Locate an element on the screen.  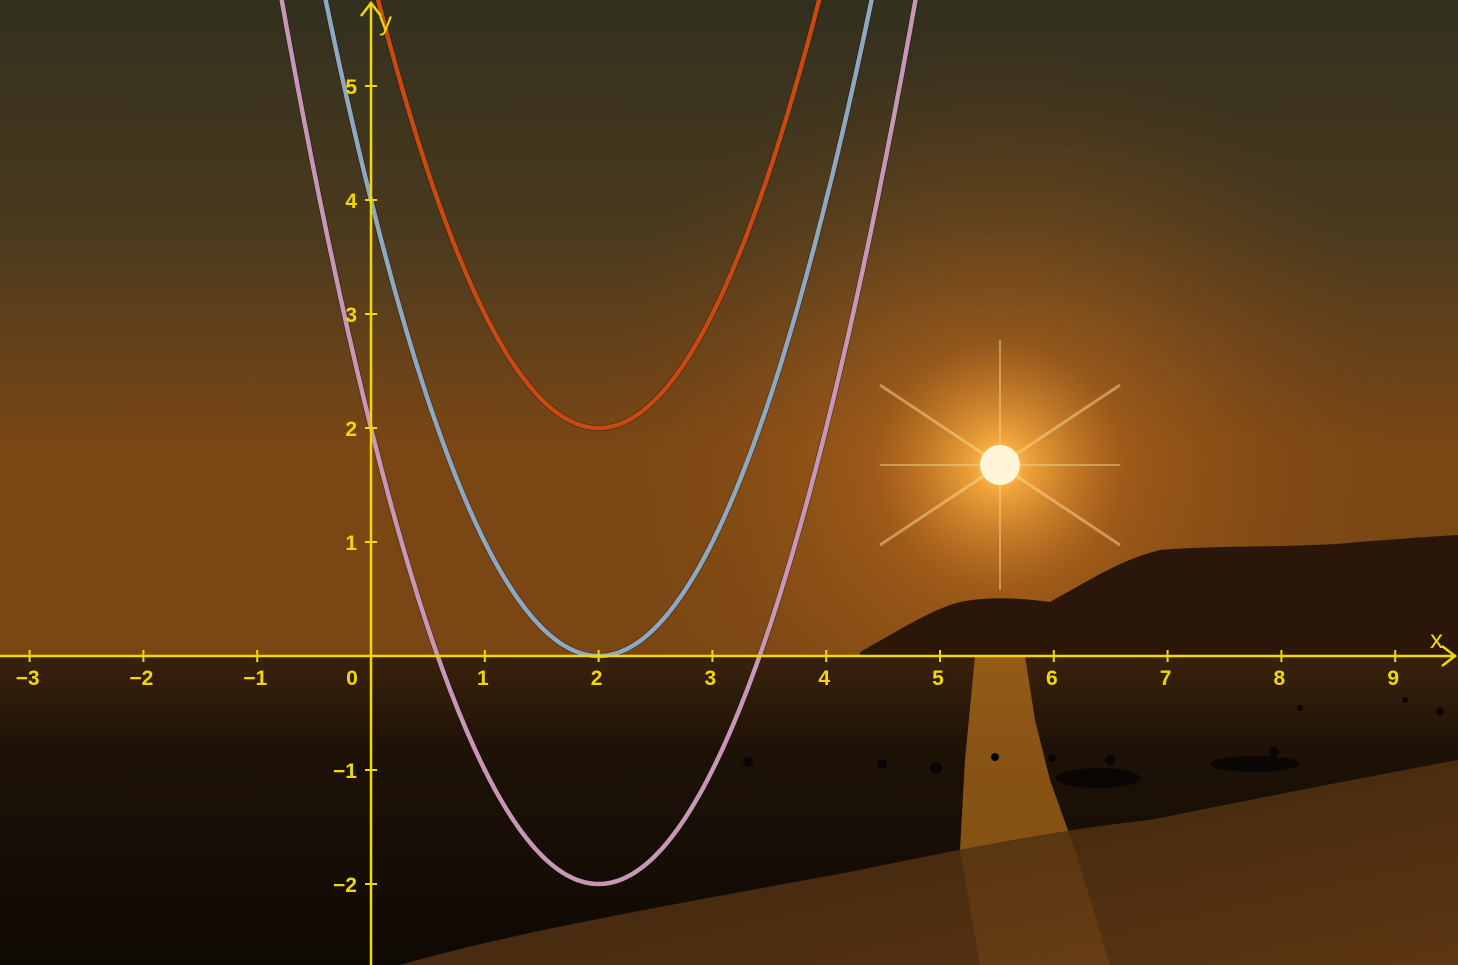
y-tick-label: 4 is located at coordinates (351, 201).